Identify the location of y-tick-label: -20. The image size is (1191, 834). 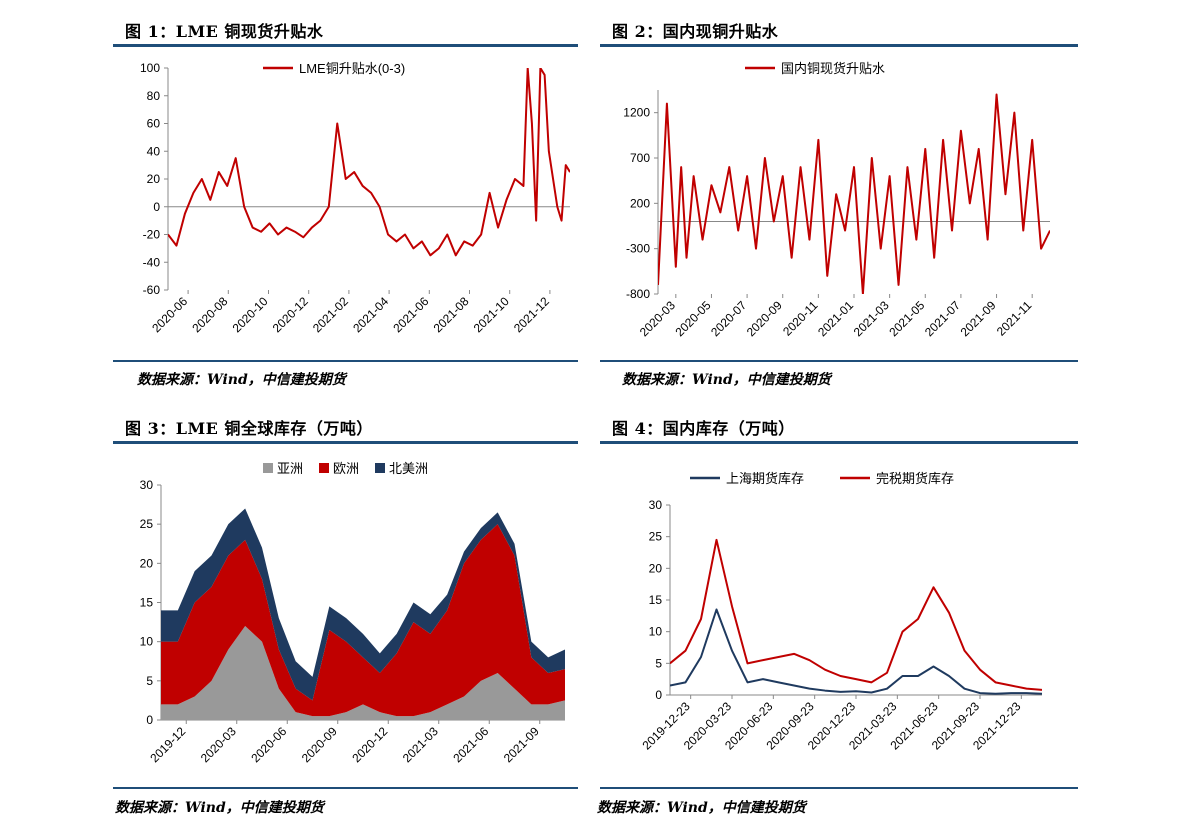
(152, 235).